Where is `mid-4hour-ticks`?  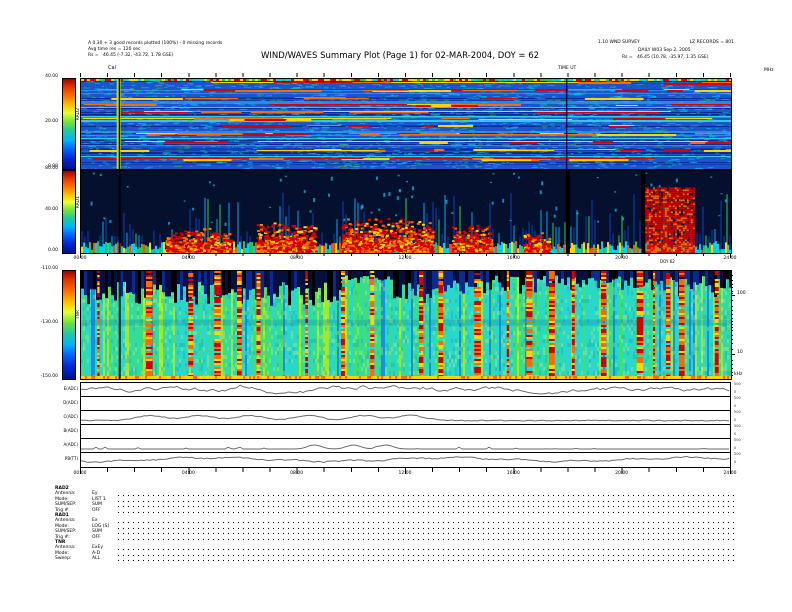 mid-4hour-ticks is located at coordinates (405, 255).